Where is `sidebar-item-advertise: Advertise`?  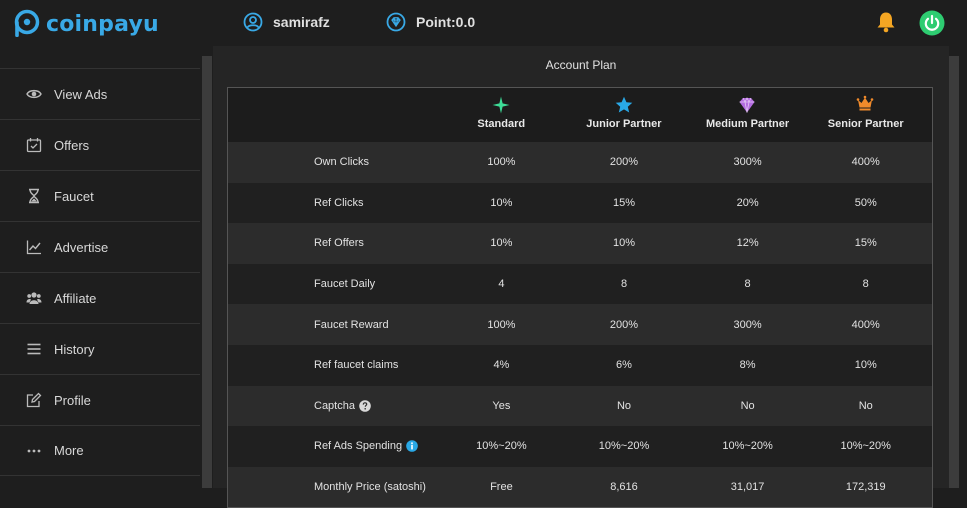 sidebar-item-advertise: Advertise is located at coordinates (100, 246).